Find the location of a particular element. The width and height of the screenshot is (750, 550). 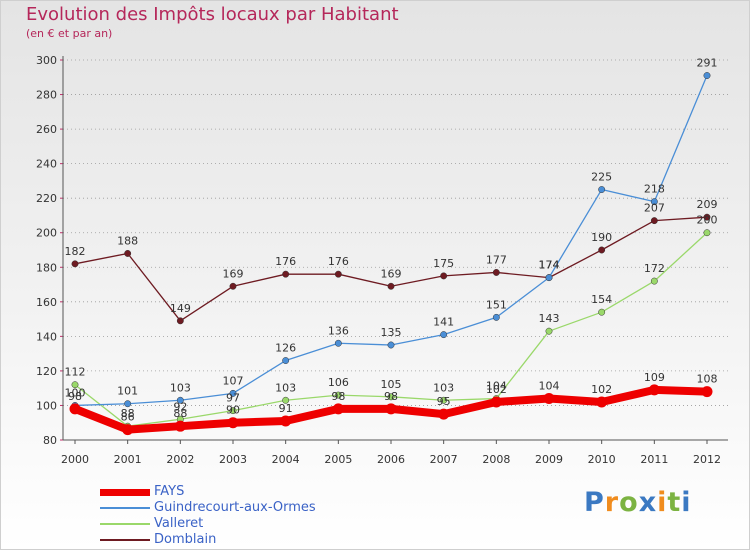

data-label-fays: 109 is located at coordinates (654, 377).